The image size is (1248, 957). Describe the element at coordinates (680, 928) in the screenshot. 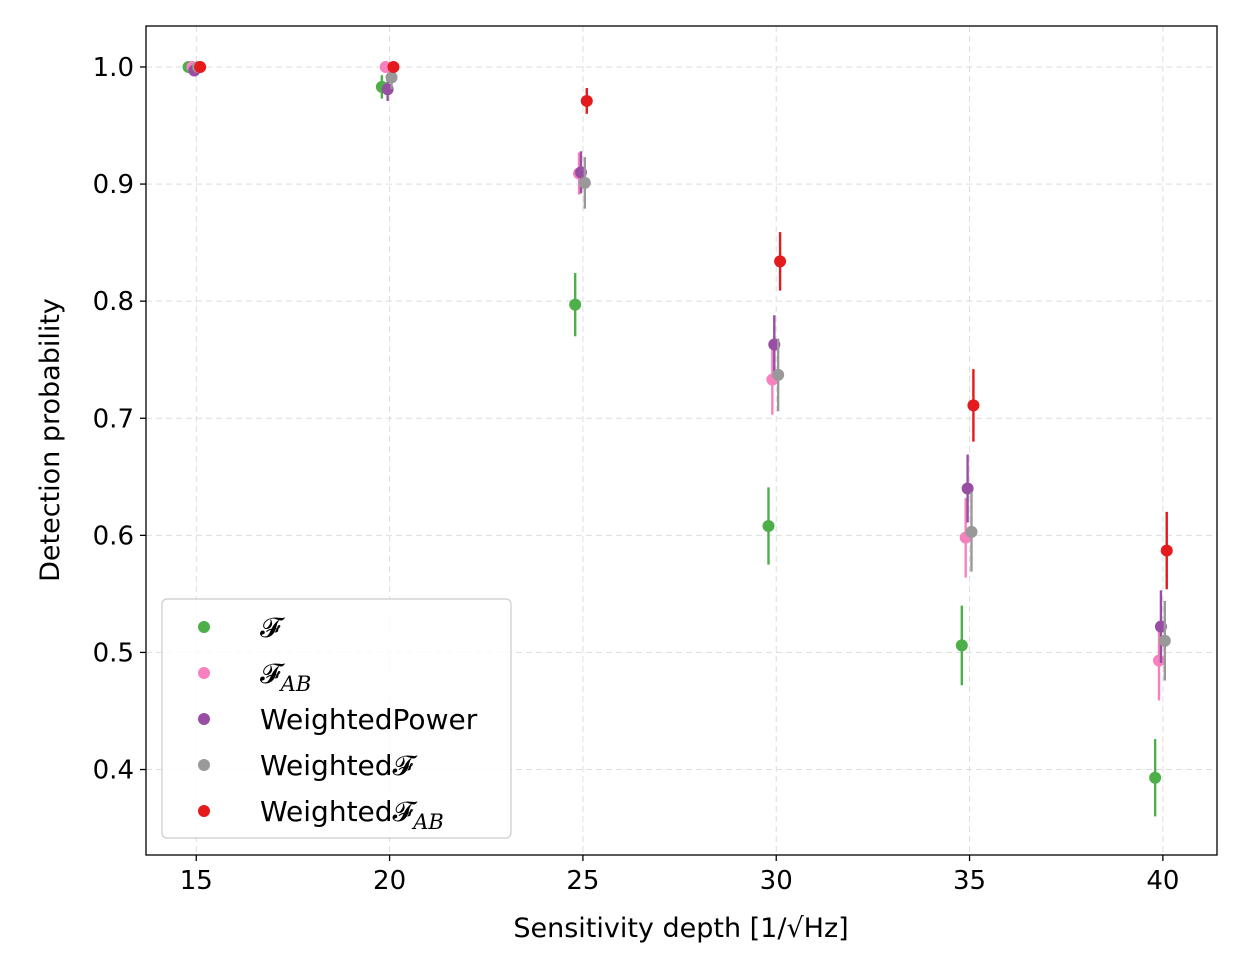

I see `x-axis-label: Sensitivity depth [1/√Hz]` at that location.